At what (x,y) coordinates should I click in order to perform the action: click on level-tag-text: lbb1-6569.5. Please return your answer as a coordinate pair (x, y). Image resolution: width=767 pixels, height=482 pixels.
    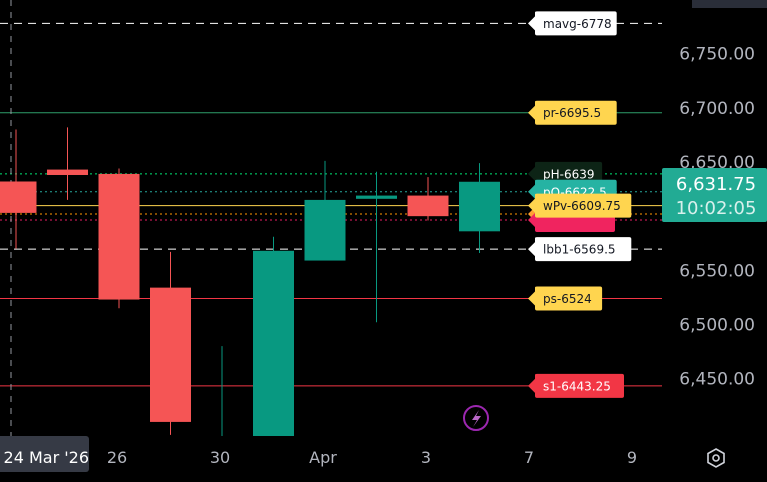
    Looking at the image, I should click on (579, 250).